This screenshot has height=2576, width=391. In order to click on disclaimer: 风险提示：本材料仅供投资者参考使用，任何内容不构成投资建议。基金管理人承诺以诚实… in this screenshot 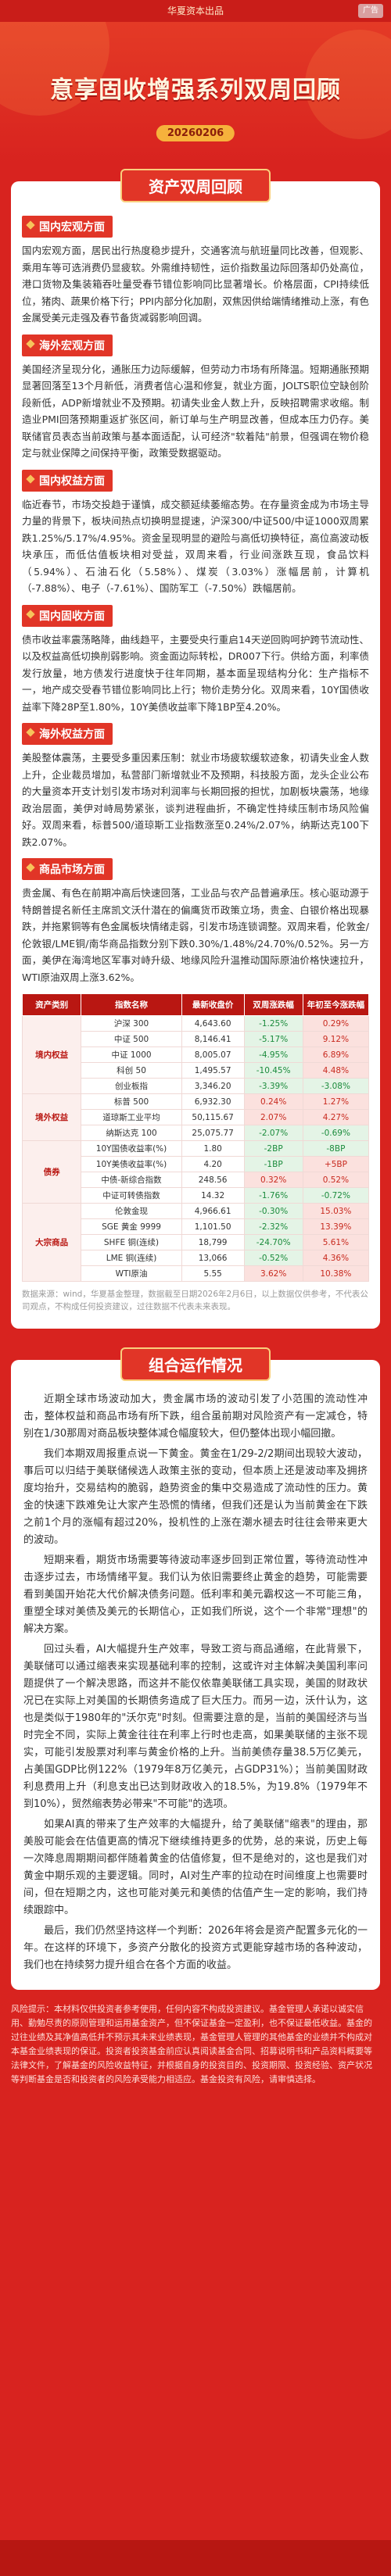, I will do `click(192, 2044)`.